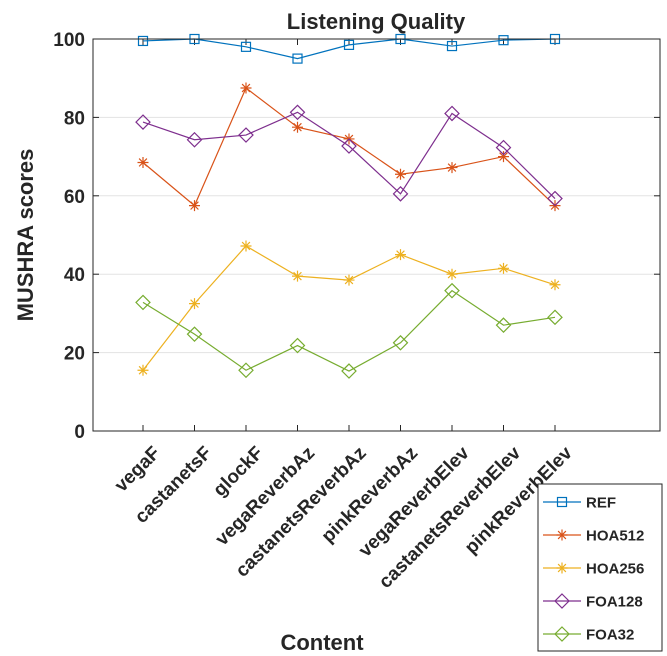 Image resolution: width=667 pixels, height=656 pixels. What do you see at coordinates (601, 503) in the screenshot?
I see `legend-label: REF` at bounding box center [601, 503].